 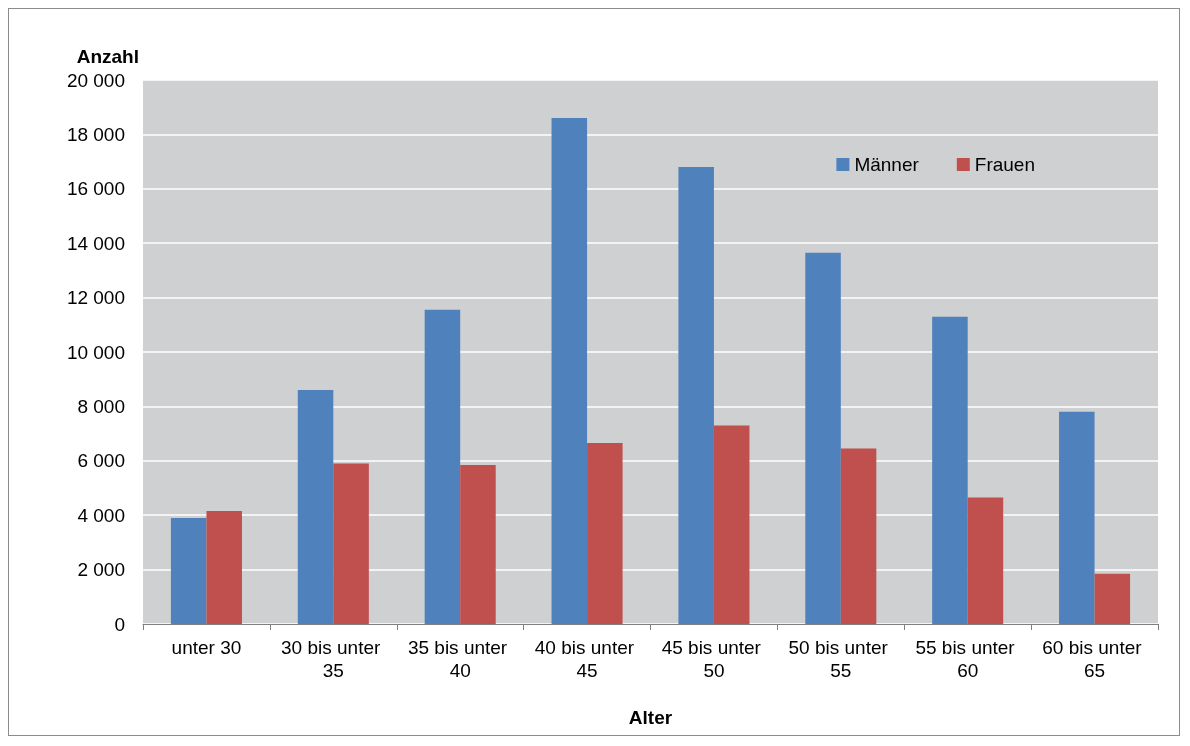 What do you see at coordinates (1004, 164) in the screenshot?
I see `legend-label: Frauen` at bounding box center [1004, 164].